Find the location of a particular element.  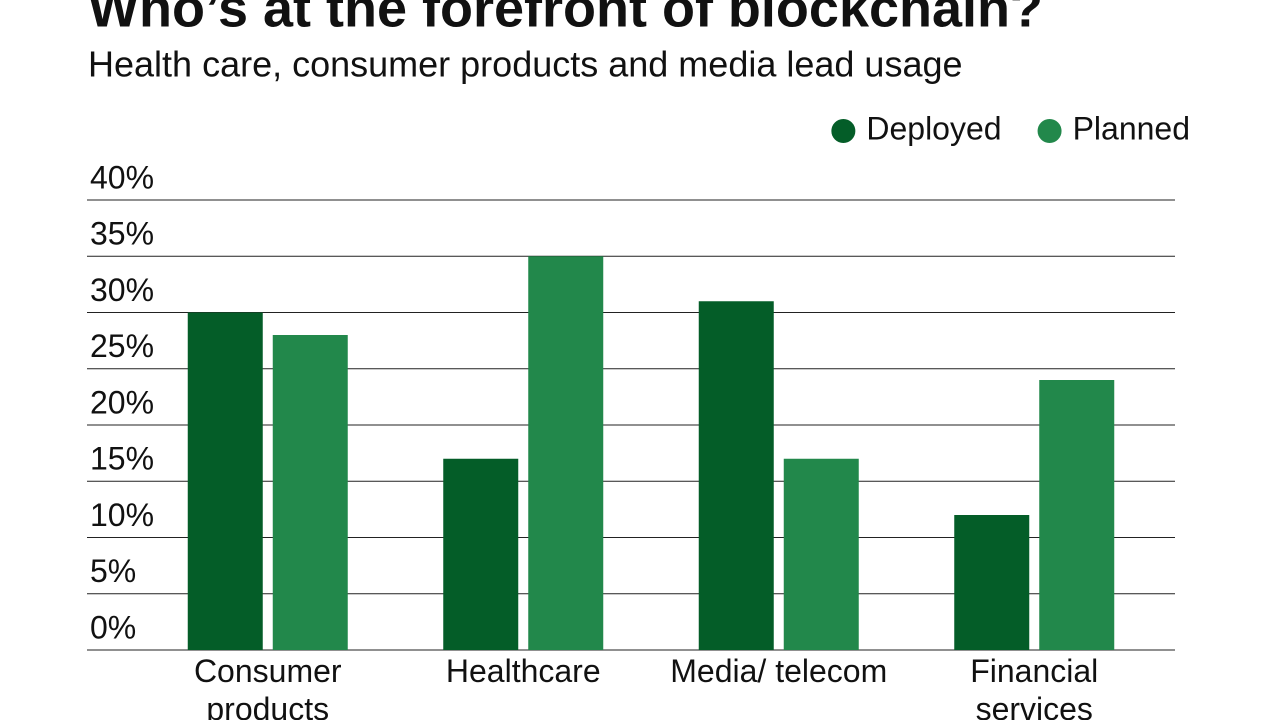

y-tick-label: 40% is located at coordinates (122, 177).